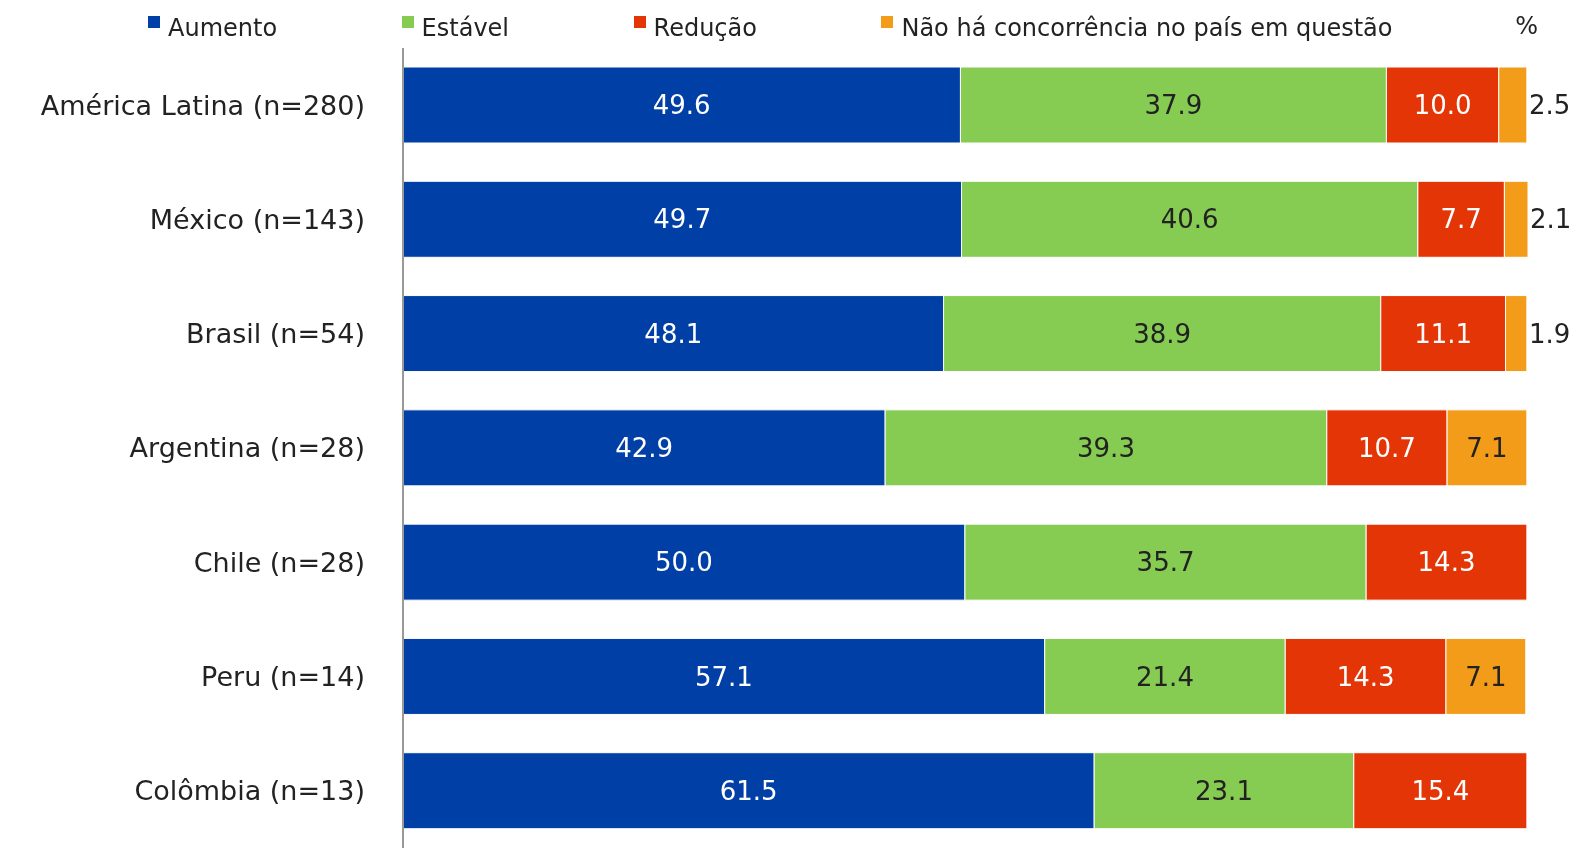 The height and width of the screenshot is (858, 1587). I want to click on data-label: 7.7, so click(1461, 219).